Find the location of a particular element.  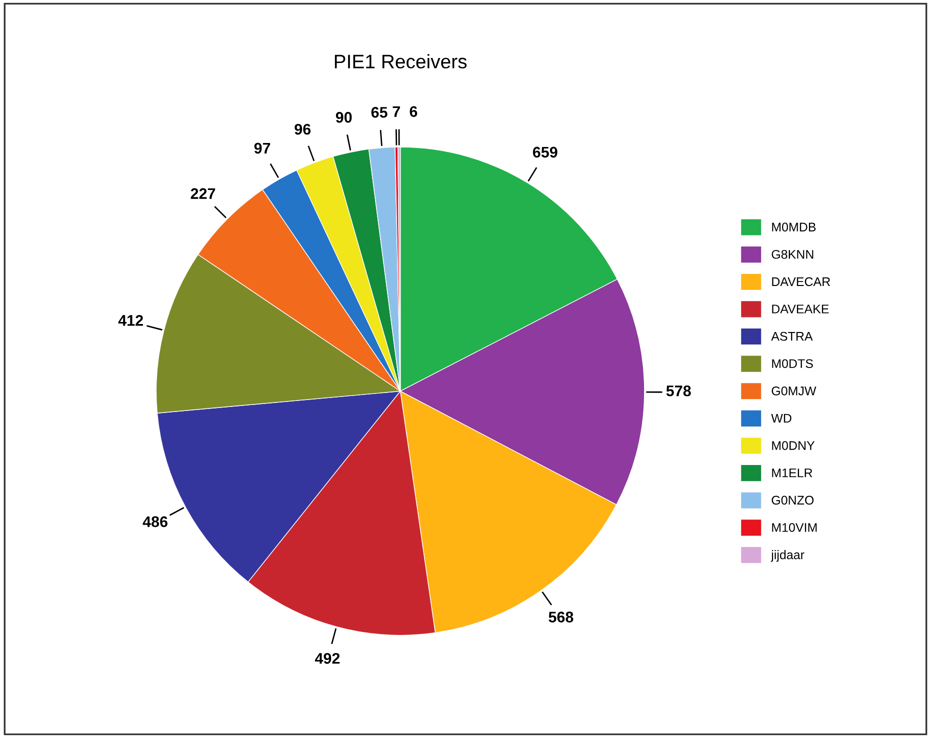

legend-label: DAVEAKE is located at coordinates (800, 309).